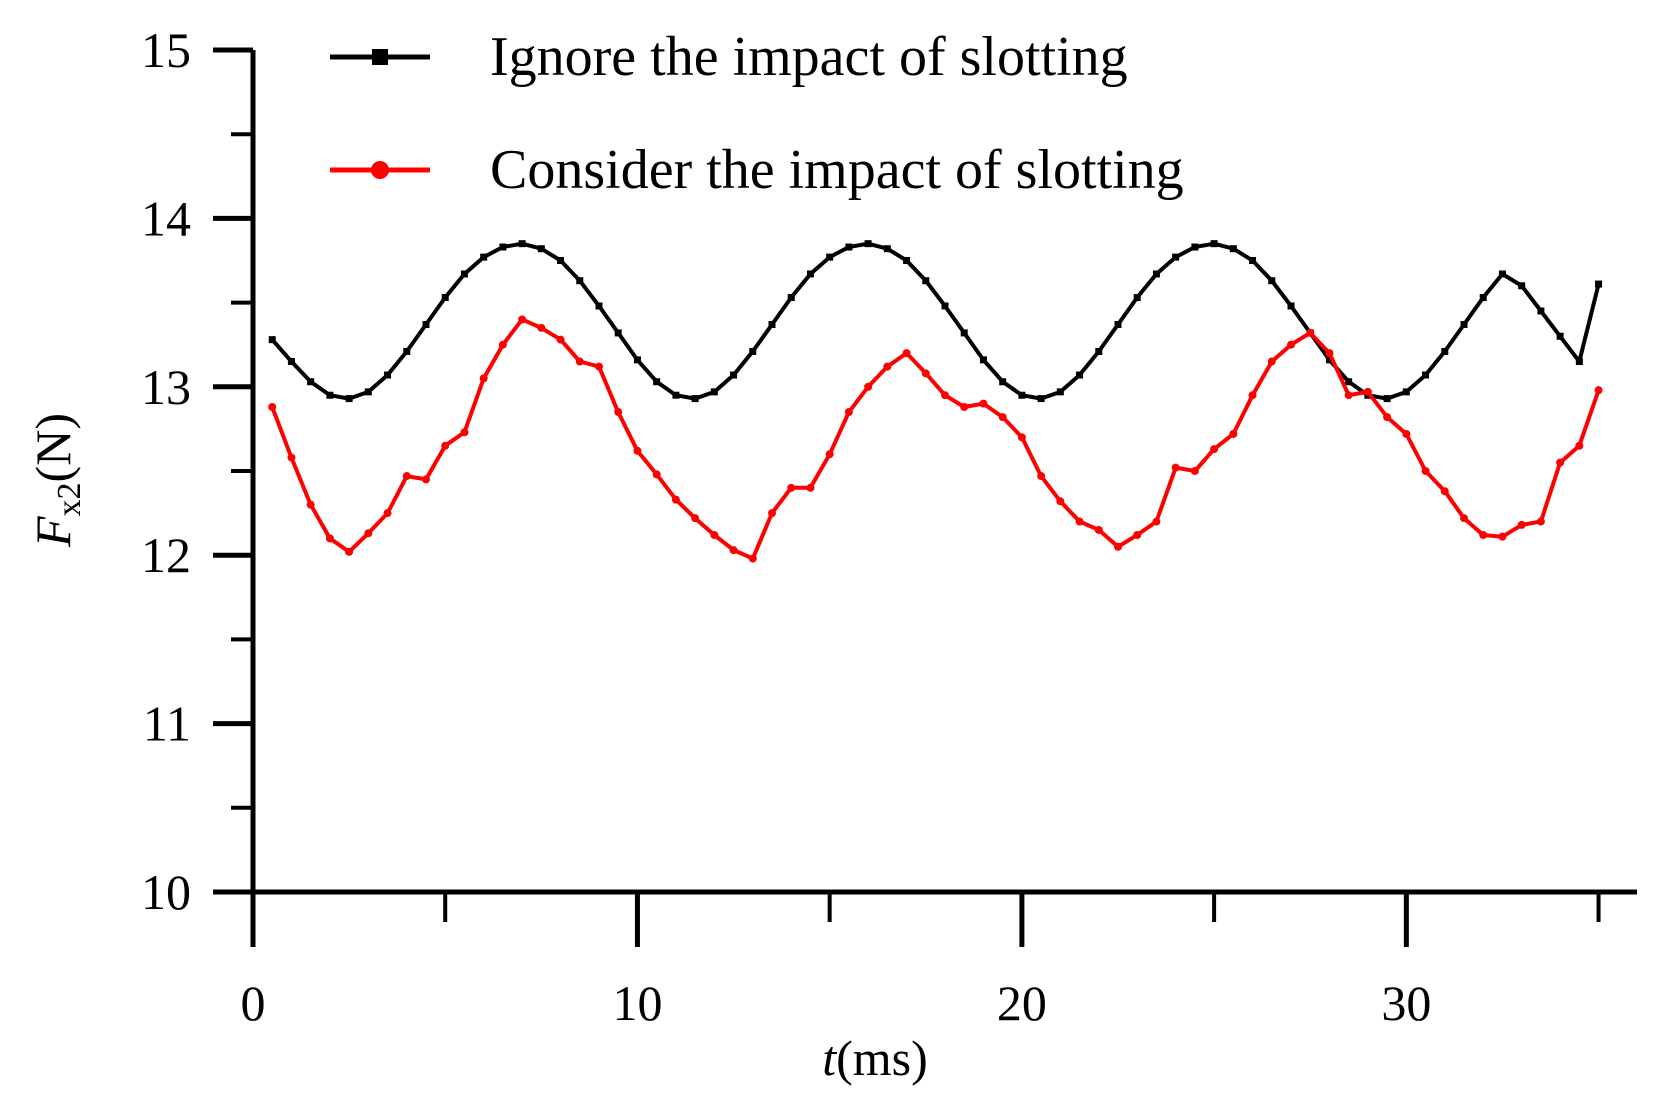  What do you see at coordinates (56, 480) in the screenshot?
I see `y-axis-title: Fx2(N)` at bounding box center [56, 480].